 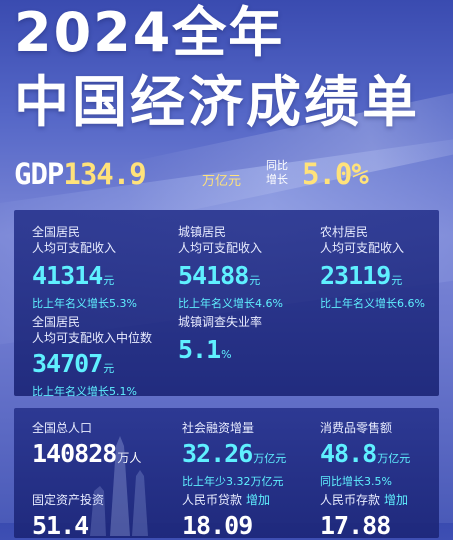 I want to click on gdp-value-group: GDP134.9, so click(x=80, y=174).